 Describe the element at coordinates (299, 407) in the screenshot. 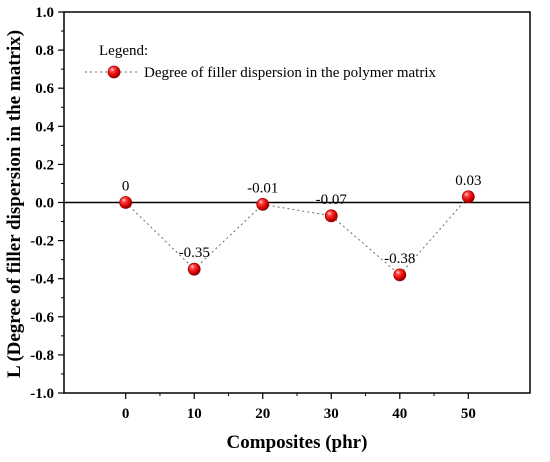

I see `x-axis: 0 10 20 30 40 50` at that location.